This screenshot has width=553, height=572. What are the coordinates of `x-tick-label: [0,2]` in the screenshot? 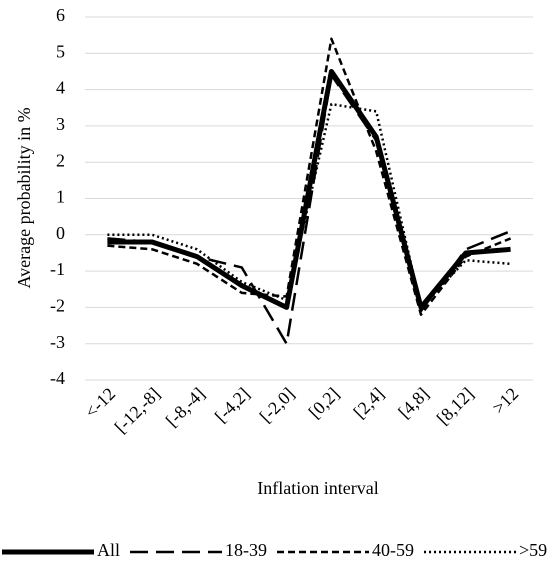 It's located at (324, 403).